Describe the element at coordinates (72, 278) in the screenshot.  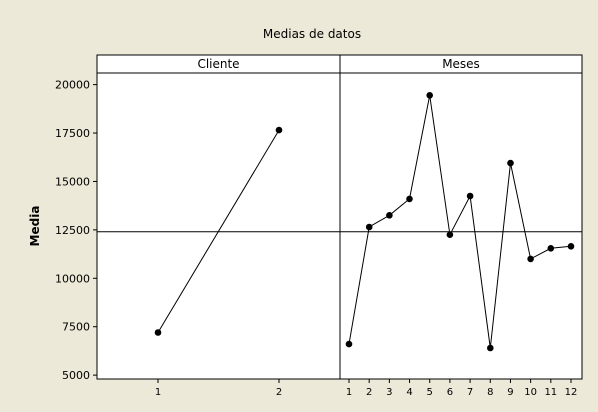
I see `y-tick-label: 10000` at that location.